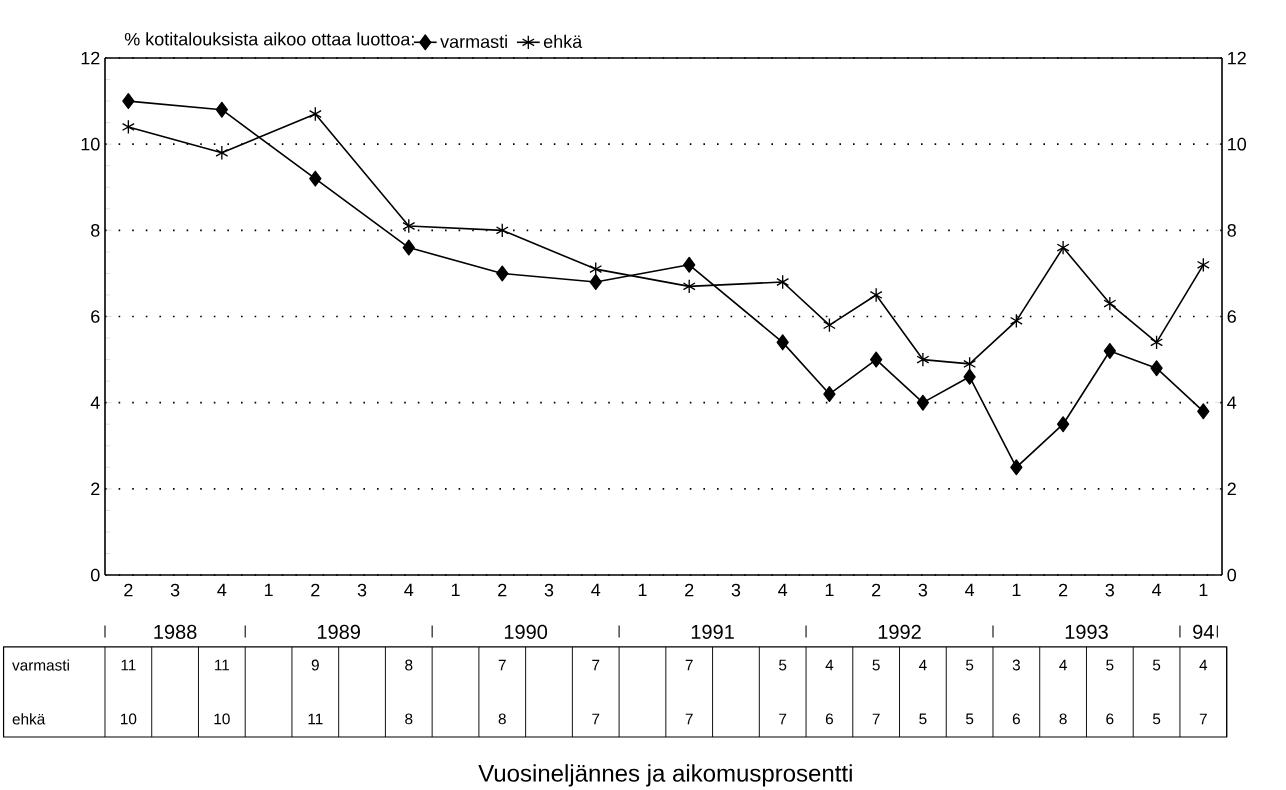  Describe the element at coordinates (1231, 489) in the screenshot. I see `y2-tick-label: 2` at that location.